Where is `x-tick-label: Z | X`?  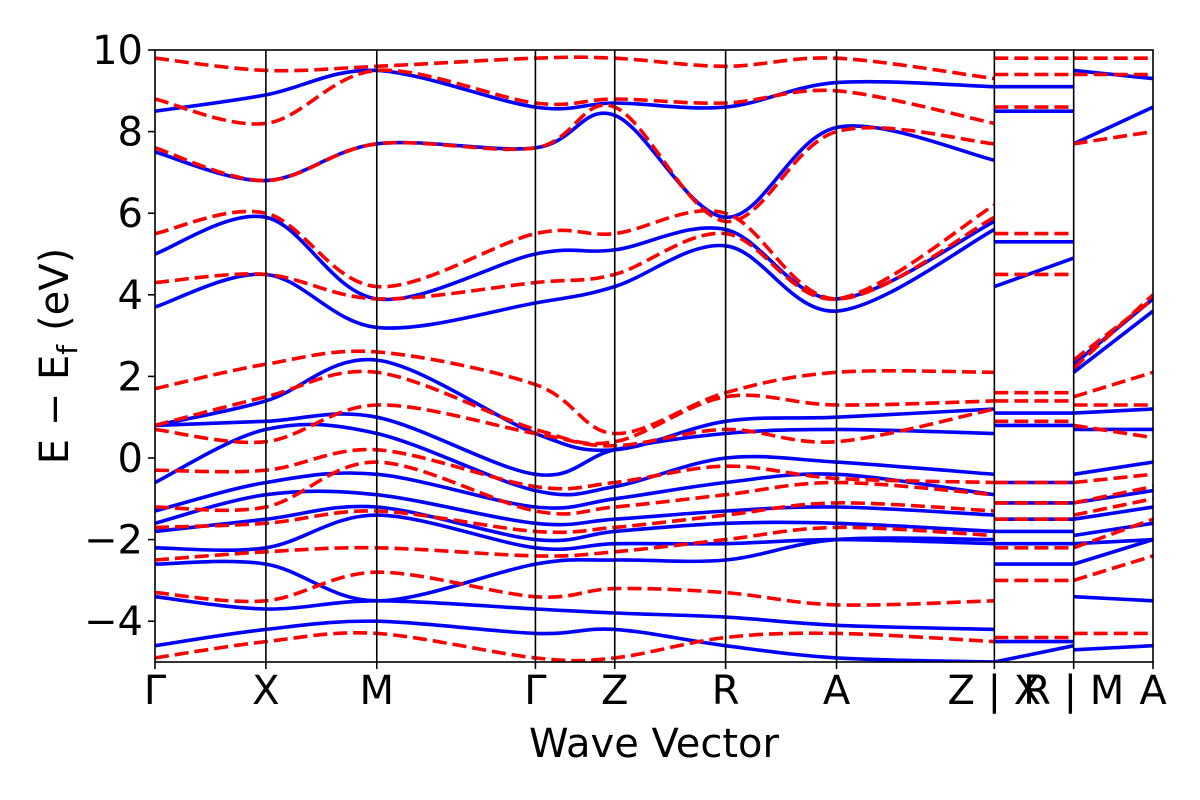 x-tick-label: Z | X is located at coordinates (994, 691).